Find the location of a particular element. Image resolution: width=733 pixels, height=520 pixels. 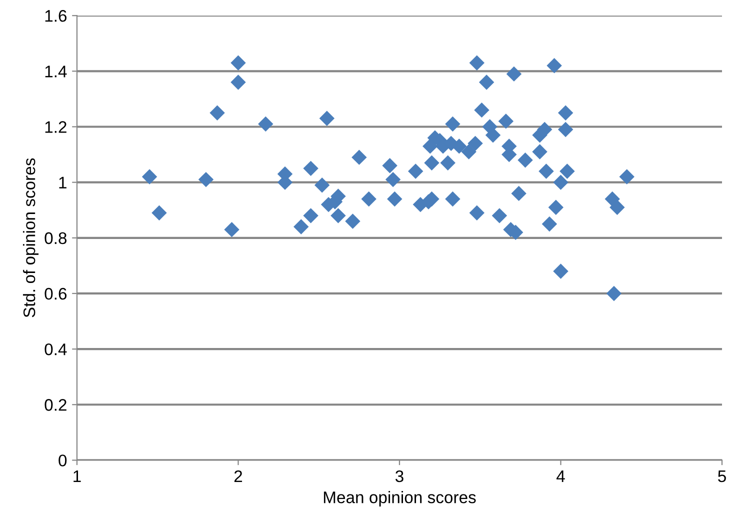

y-tick-label: 1 is located at coordinates (62, 182).